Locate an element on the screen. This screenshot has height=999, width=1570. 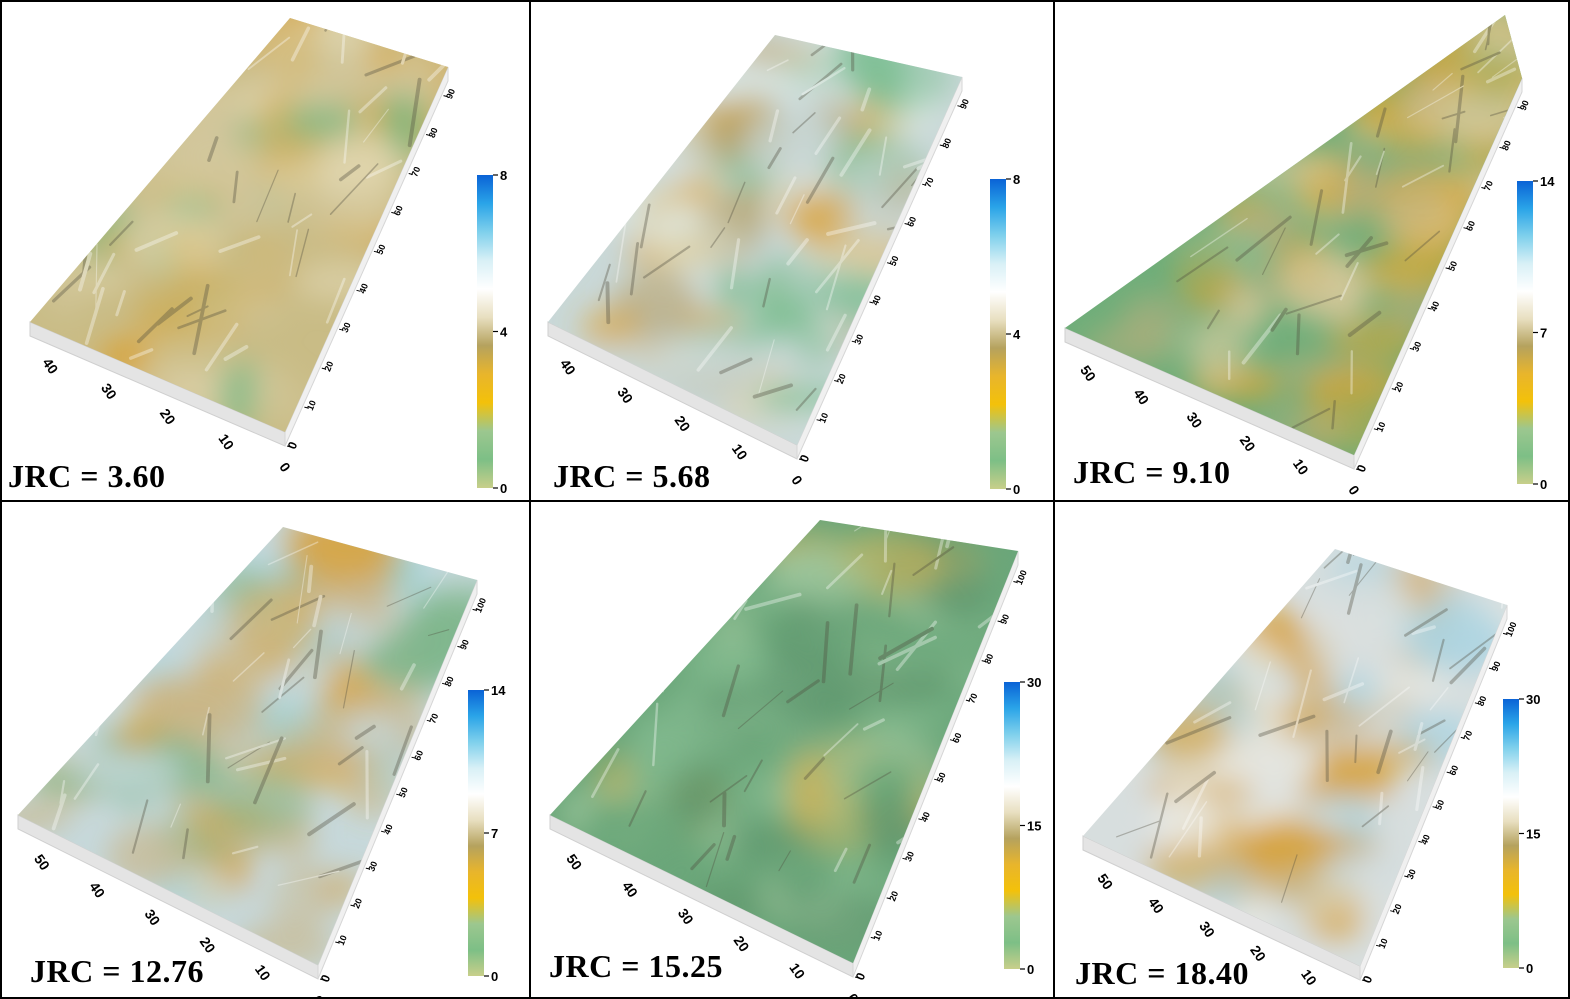
frame-divider-horizontal is located at coordinates (785, 501).